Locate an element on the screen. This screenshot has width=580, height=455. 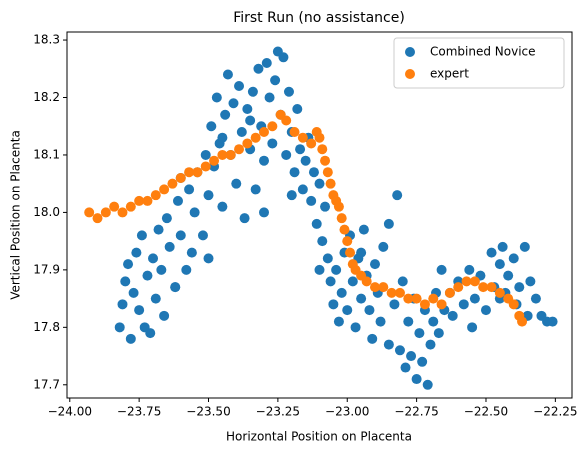
y-tick-label: 18.3 is located at coordinates (46, 40).